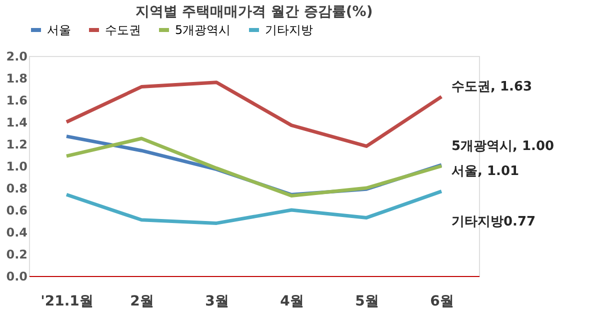 Image resolution: width=610 pixels, height=326 pixels. Describe the element at coordinates (17, 79) in the screenshot. I see `y-tick-label: 1.8` at that location.